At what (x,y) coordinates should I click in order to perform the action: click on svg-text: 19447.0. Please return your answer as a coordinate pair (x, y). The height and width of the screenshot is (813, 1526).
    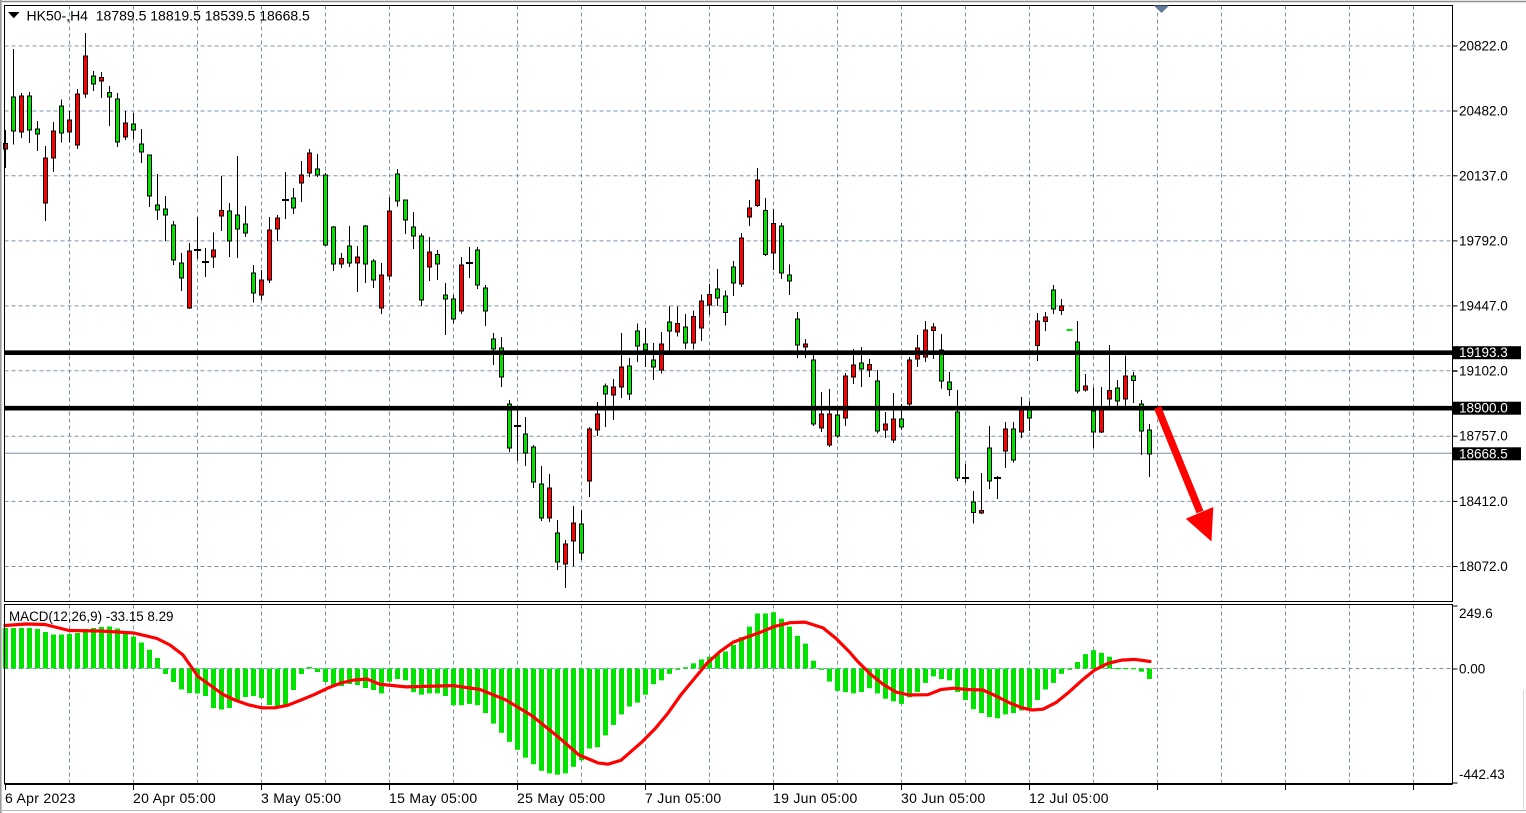
    Looking at the image, I should click on (1483, 305).